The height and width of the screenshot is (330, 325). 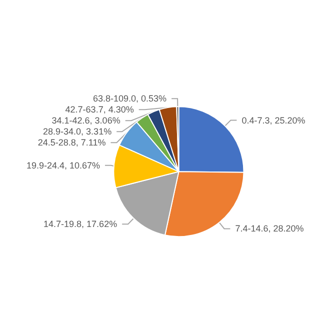 What do you see at coordinates (72, 143) in the screenshot?
I see `slice-label: 24.5-28.8, 7.11%` at bounding box center [72, 143].